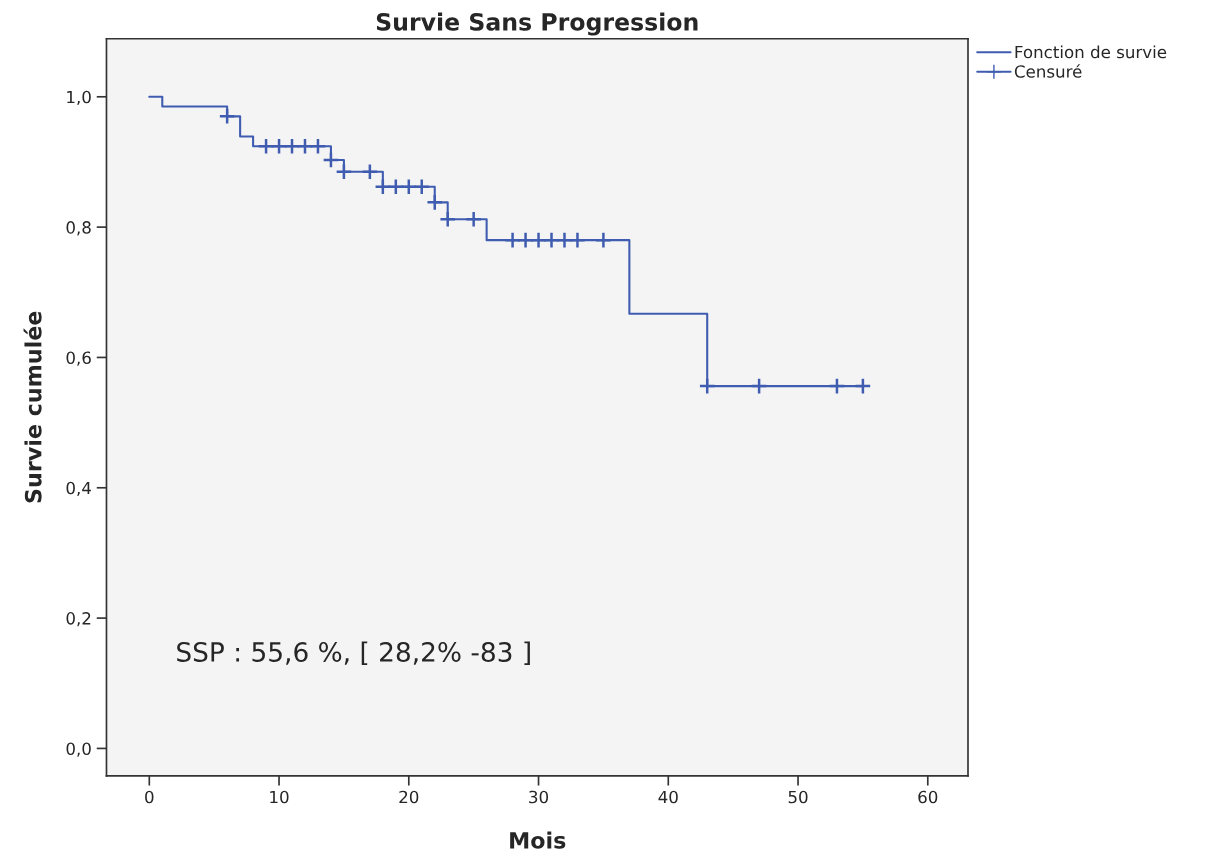  Describe the element at coordinates (1048, 71) in the screenshot. I see `legend-label: Censuré` at that location.